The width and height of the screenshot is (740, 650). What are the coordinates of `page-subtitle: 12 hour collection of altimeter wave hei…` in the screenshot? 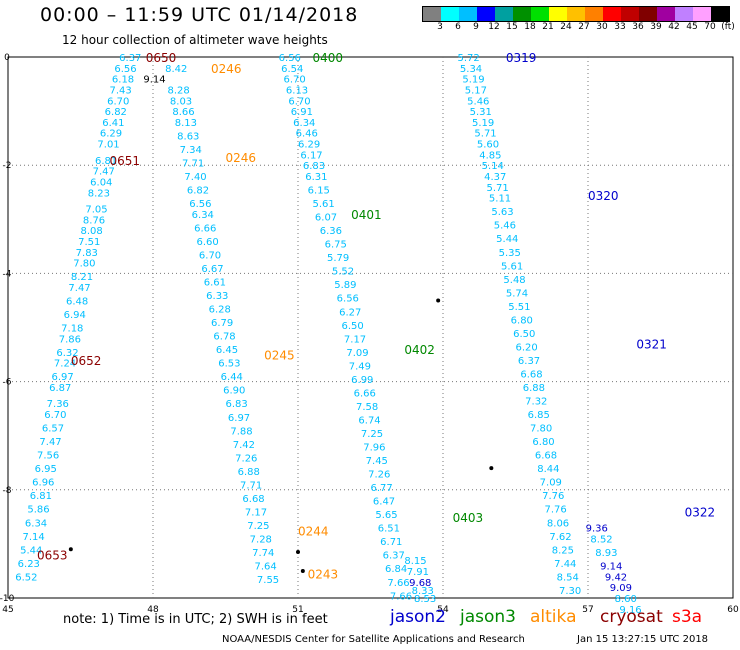 It's located at (195, 40).